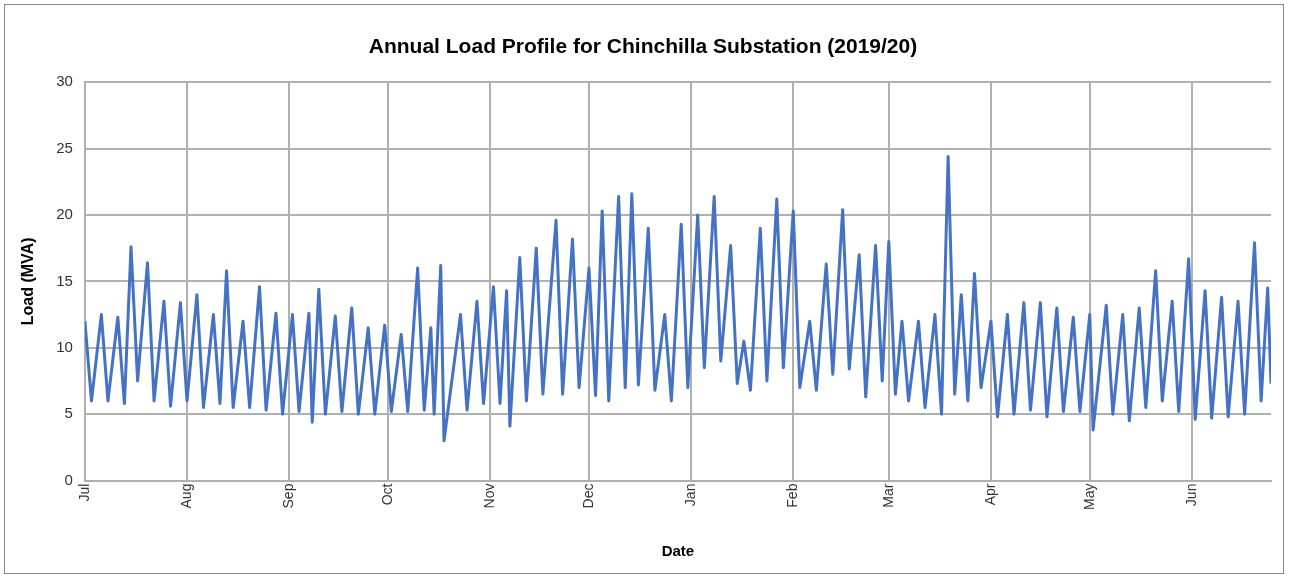 This screenshot has width=1290, height=580. Describe the element at coordinates (989, 494) in the screenshot. I see `x-tick-label: Apr` at that location.